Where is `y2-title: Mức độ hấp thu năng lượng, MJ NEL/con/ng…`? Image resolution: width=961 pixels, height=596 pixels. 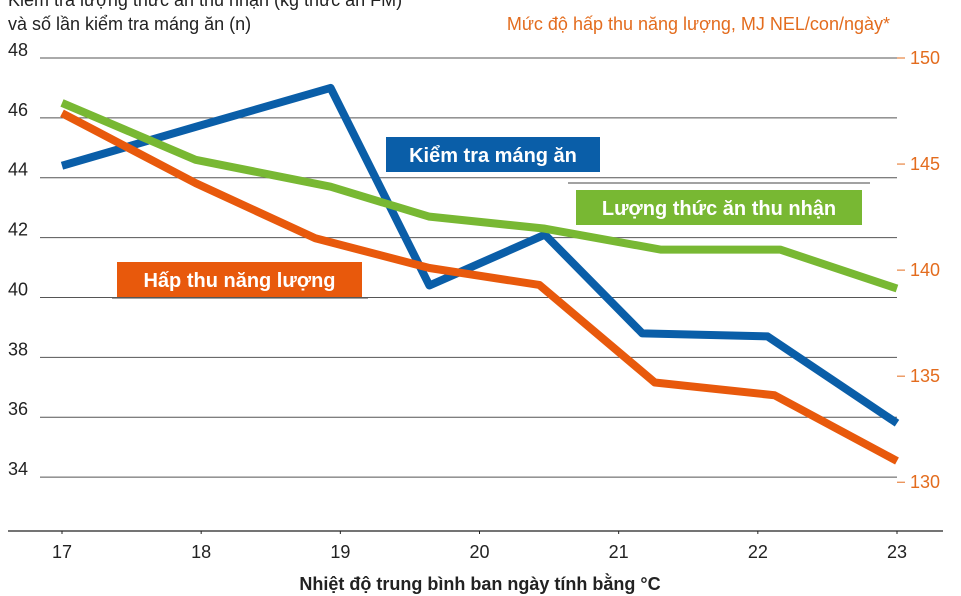
y2-title: Mức độ hấp thu năng lượng, MJ NEL/con/ng… is located at coordinates (698, 24).